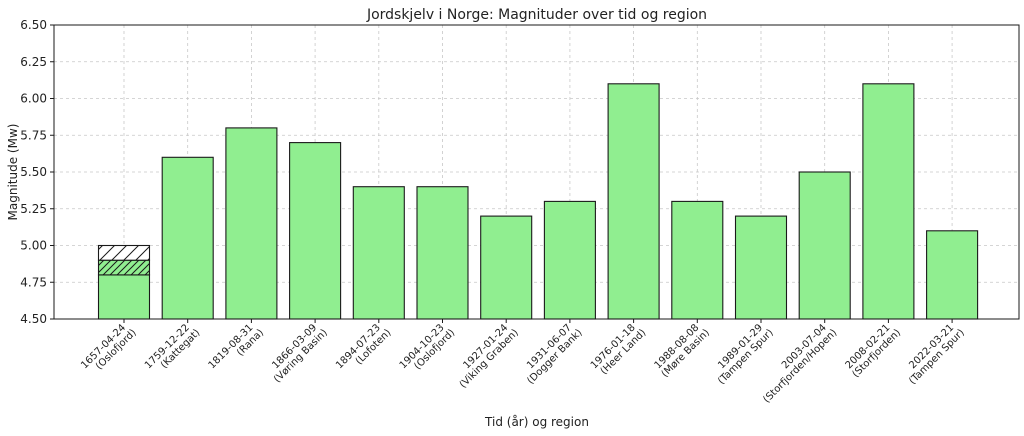 The width and height of the screenshot is (1024, 436). What do you see at coordinates (489, 356) in the screenshot?
I see `x-tick-label: 1927-01-24(Viking Graben)` at bounding box center [489, 356].